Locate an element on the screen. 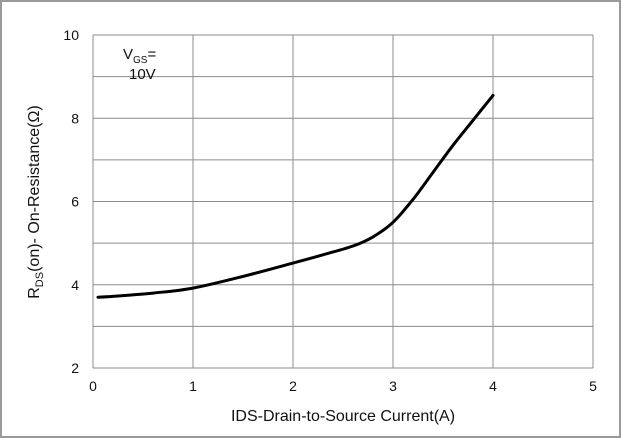 The image size is (621, 438). y-axis-title: RDS(on)- On-Resistance(Ω) is located at coordinates (36, 202).